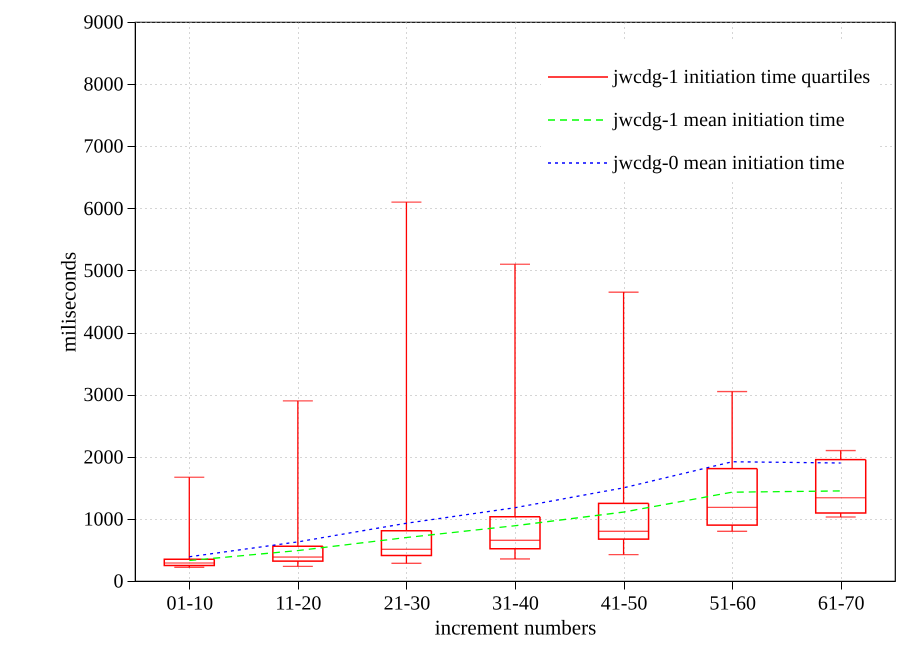  Describe the element at coordinates (104, 333) in the screenshot. I see `y-tick-label: 4000` at that location.